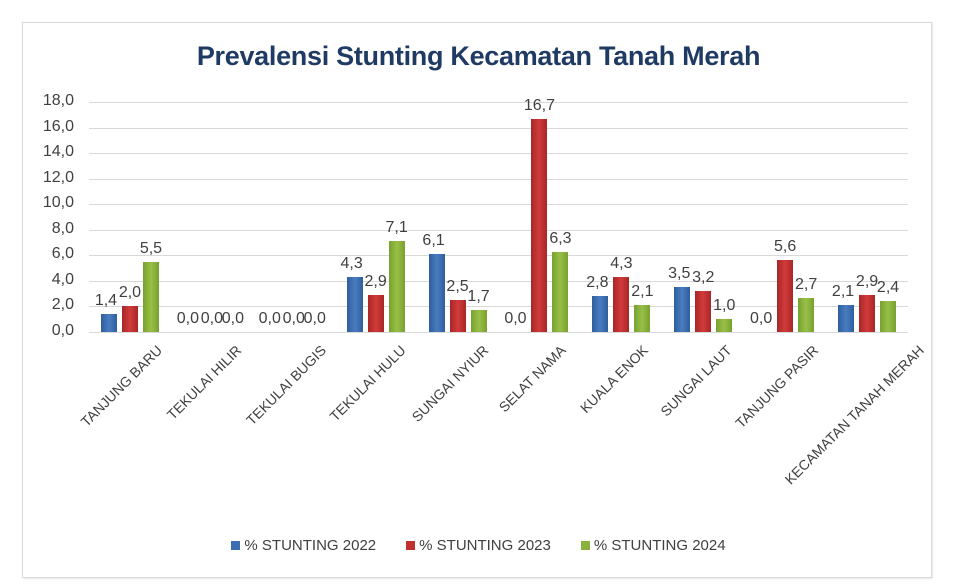 The height and width of the screenshot is (588, 957). What do you see at coordinates (485, 545) in the screenshot?
I see `legend-label: % STUNTING 2023` at bounding box center [485, 545].